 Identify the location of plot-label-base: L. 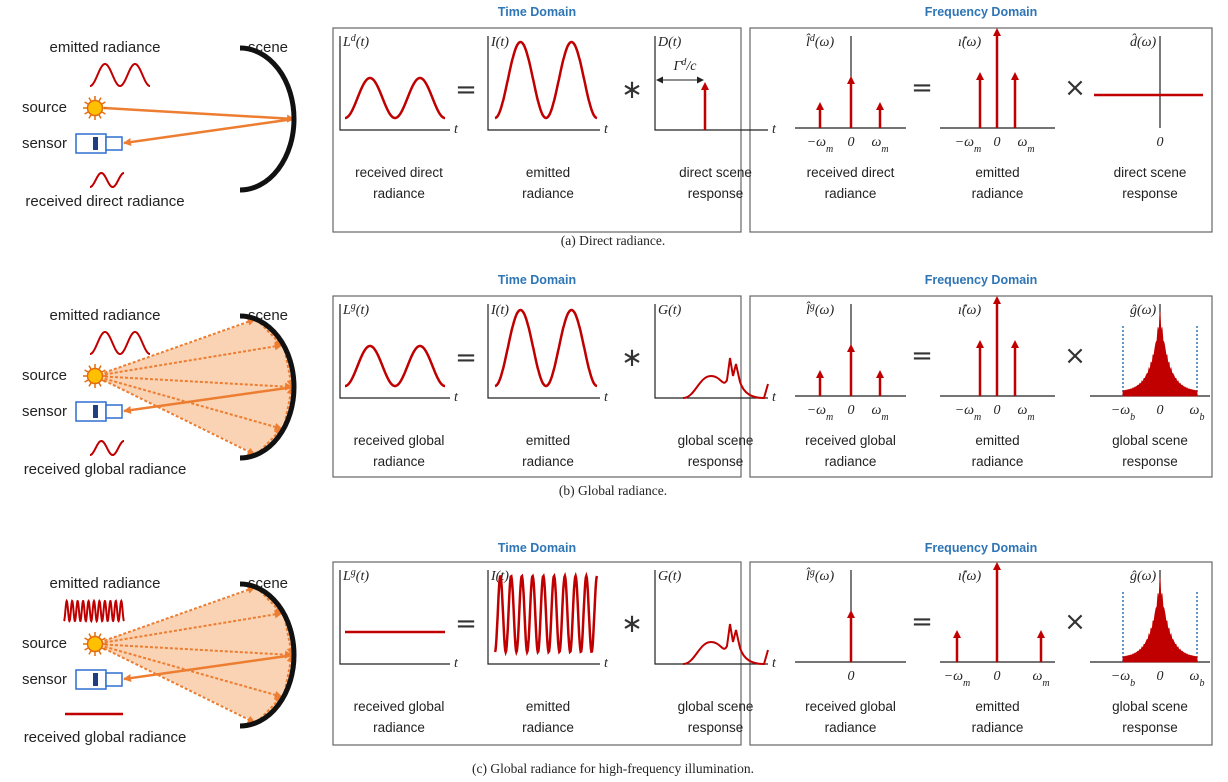
(346, 310).